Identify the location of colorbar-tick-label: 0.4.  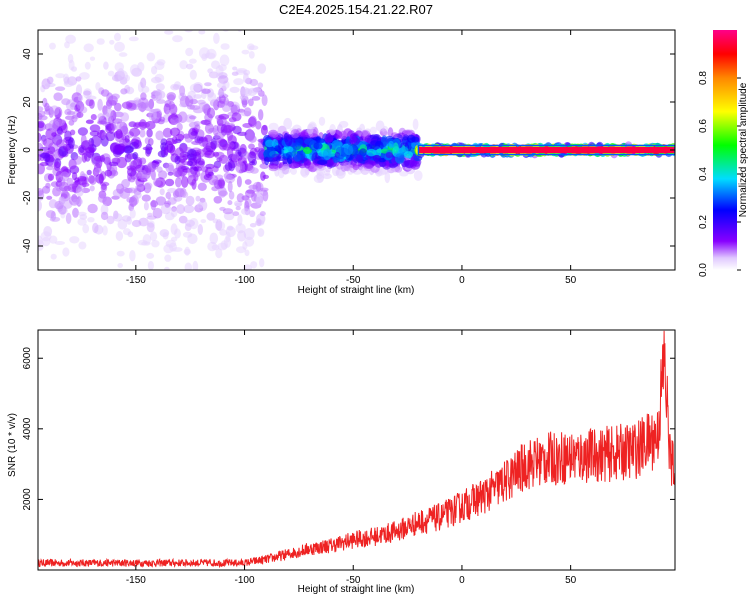
(703, 174).